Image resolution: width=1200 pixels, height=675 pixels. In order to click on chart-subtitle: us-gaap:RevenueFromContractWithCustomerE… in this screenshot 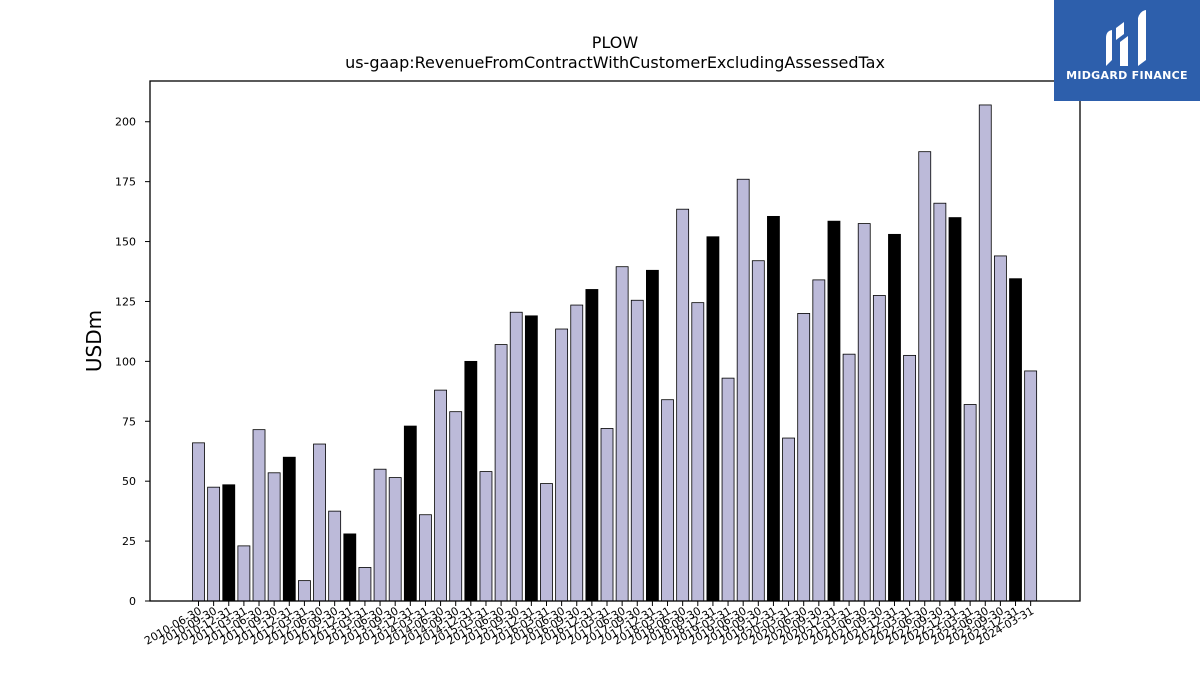, I will do `click(615, 62)`.